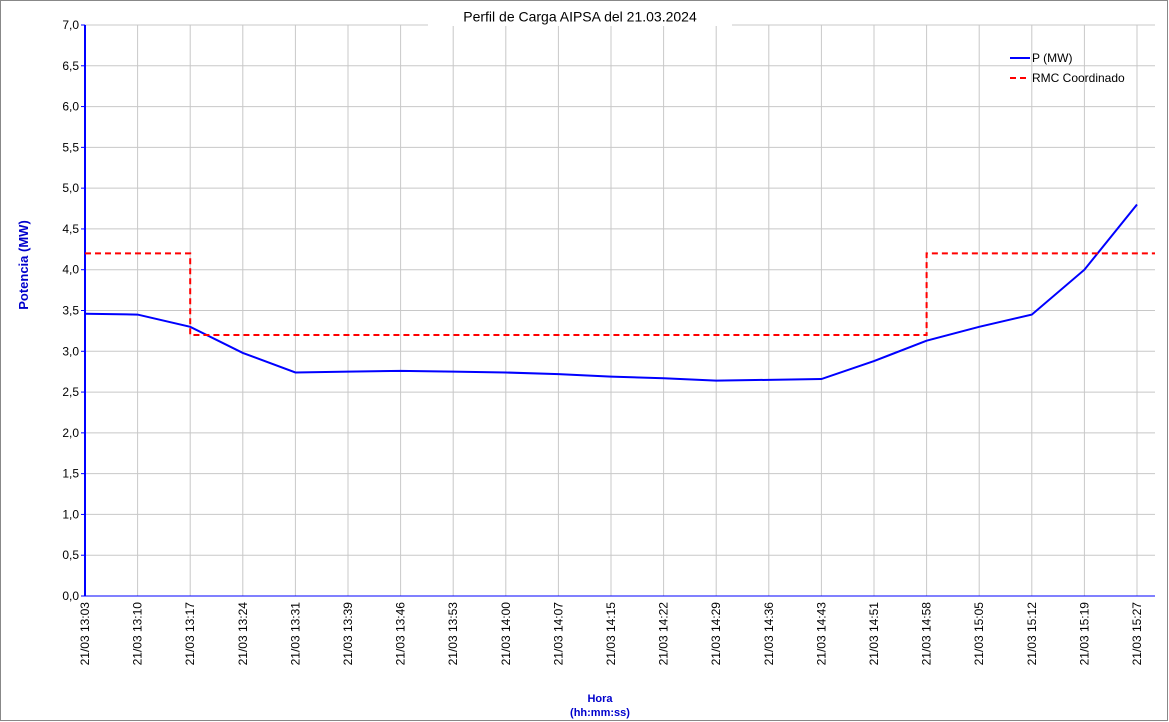  Describe the element at coordinates (70, 433) in the screenshot. I see `y-tick-label: 2,0` at that location.